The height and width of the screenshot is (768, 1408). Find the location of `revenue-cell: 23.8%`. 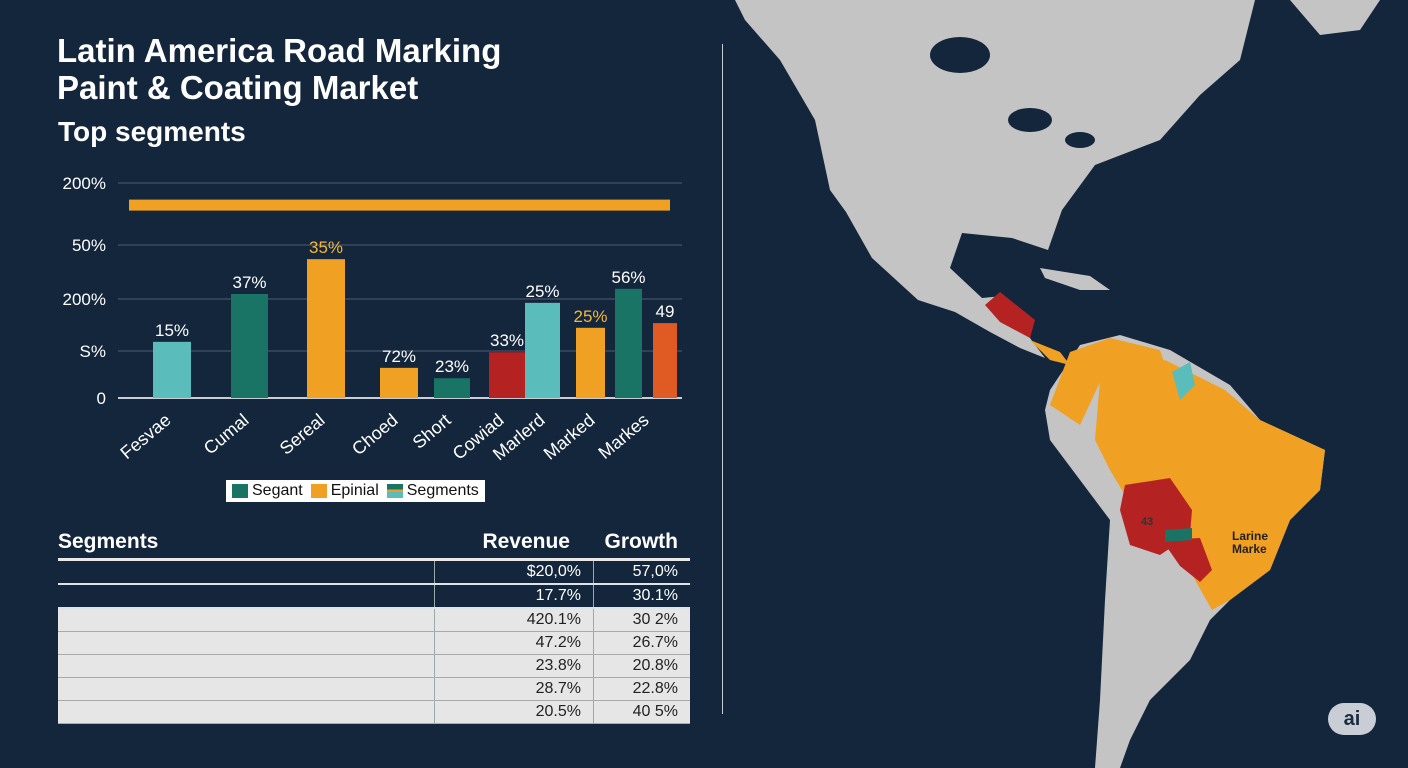

revenue-cell: 23.8% is located at coordinates (514, 666).